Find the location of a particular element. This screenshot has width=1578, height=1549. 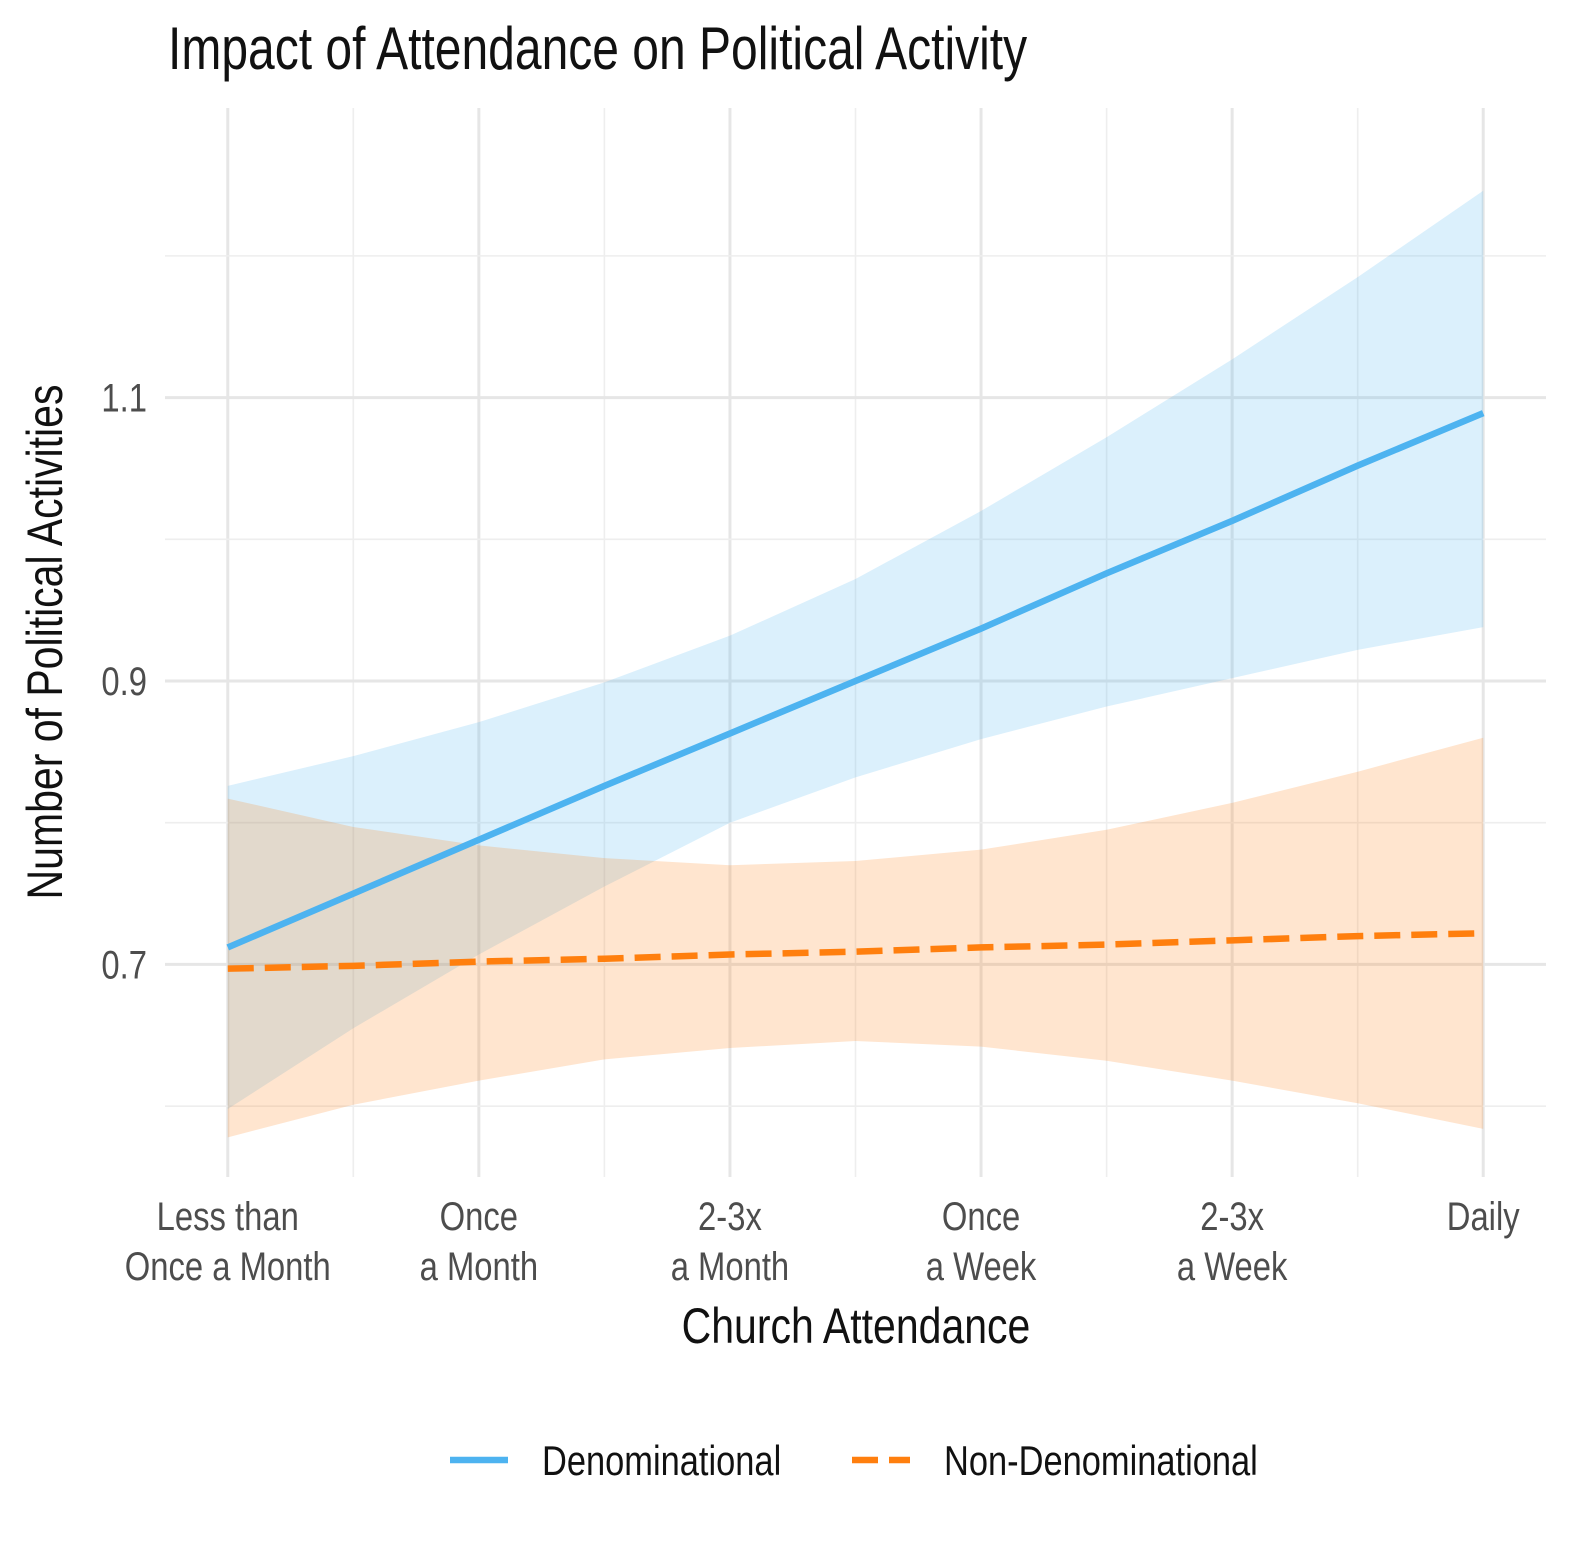

x-tick-label: Less than Once a Month is located at coordinates (228, 1241).